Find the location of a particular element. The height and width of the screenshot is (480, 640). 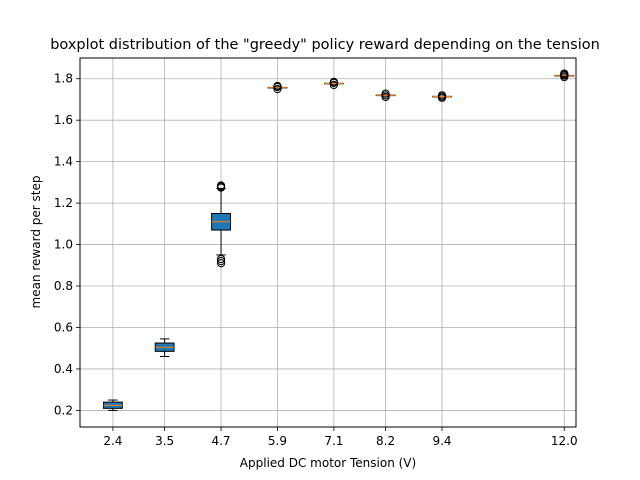

x-tick-label: 8.2 is located at coordinates (385, 441).